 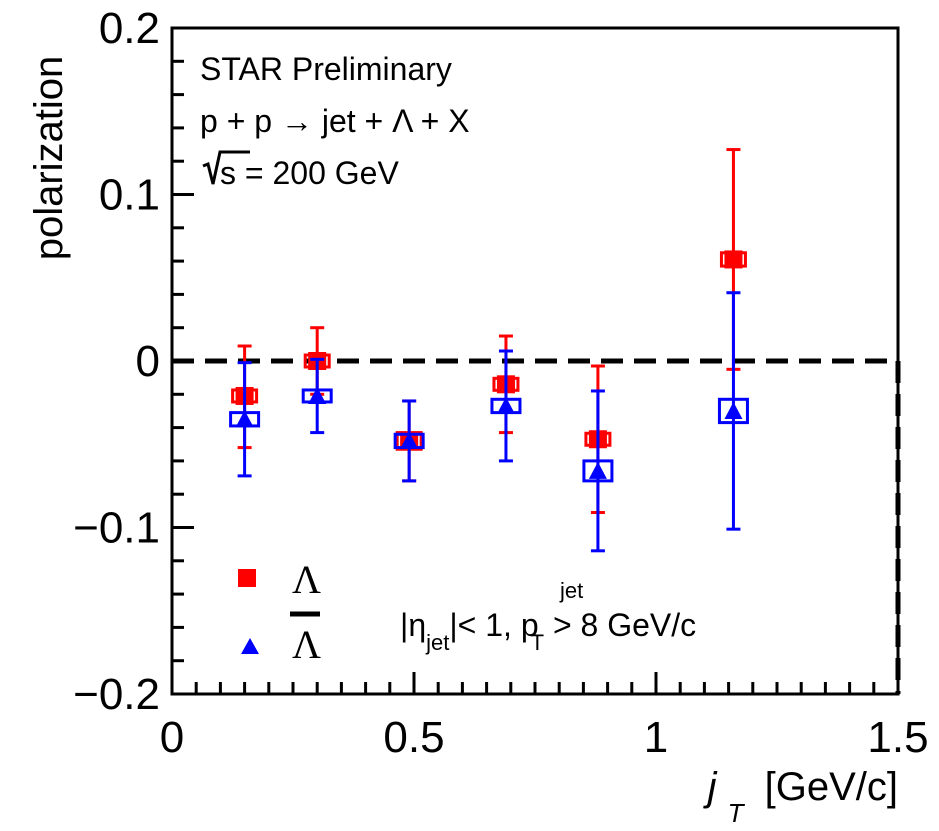 I want to click on svg-text: s = 200 GeV, so click(x=309, y=173).